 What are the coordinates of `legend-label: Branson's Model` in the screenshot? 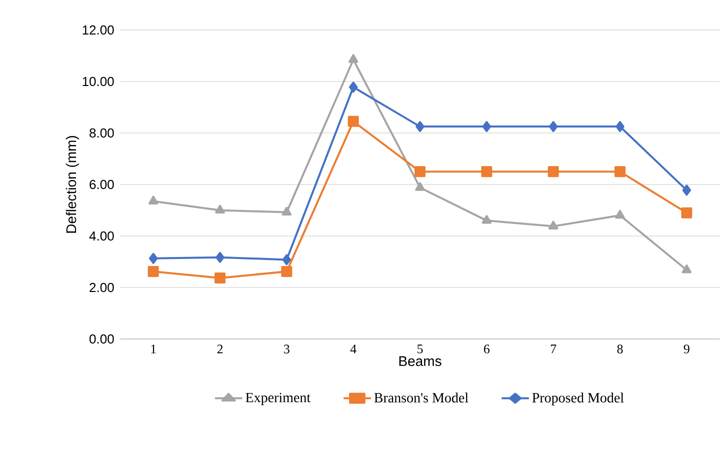 It's located at (421, 397).